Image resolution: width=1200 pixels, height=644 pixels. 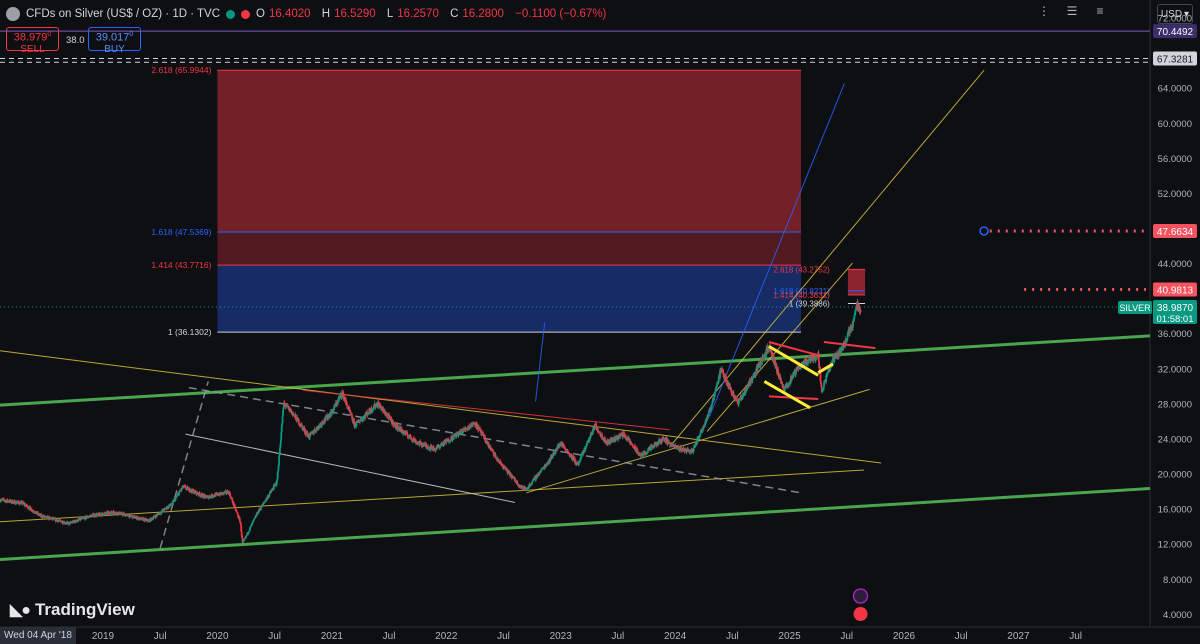 What do you see at coordinates (1175, 14) in the screenshot?
I see `currency-selector: USD ▾` at bounding box center [1175, 14].